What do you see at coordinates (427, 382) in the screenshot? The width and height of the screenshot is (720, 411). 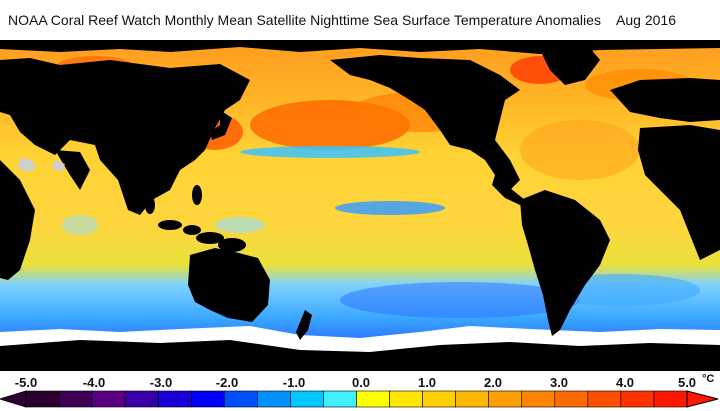 I see `legend-tick: 1.0` at bounding box center [427, 382].